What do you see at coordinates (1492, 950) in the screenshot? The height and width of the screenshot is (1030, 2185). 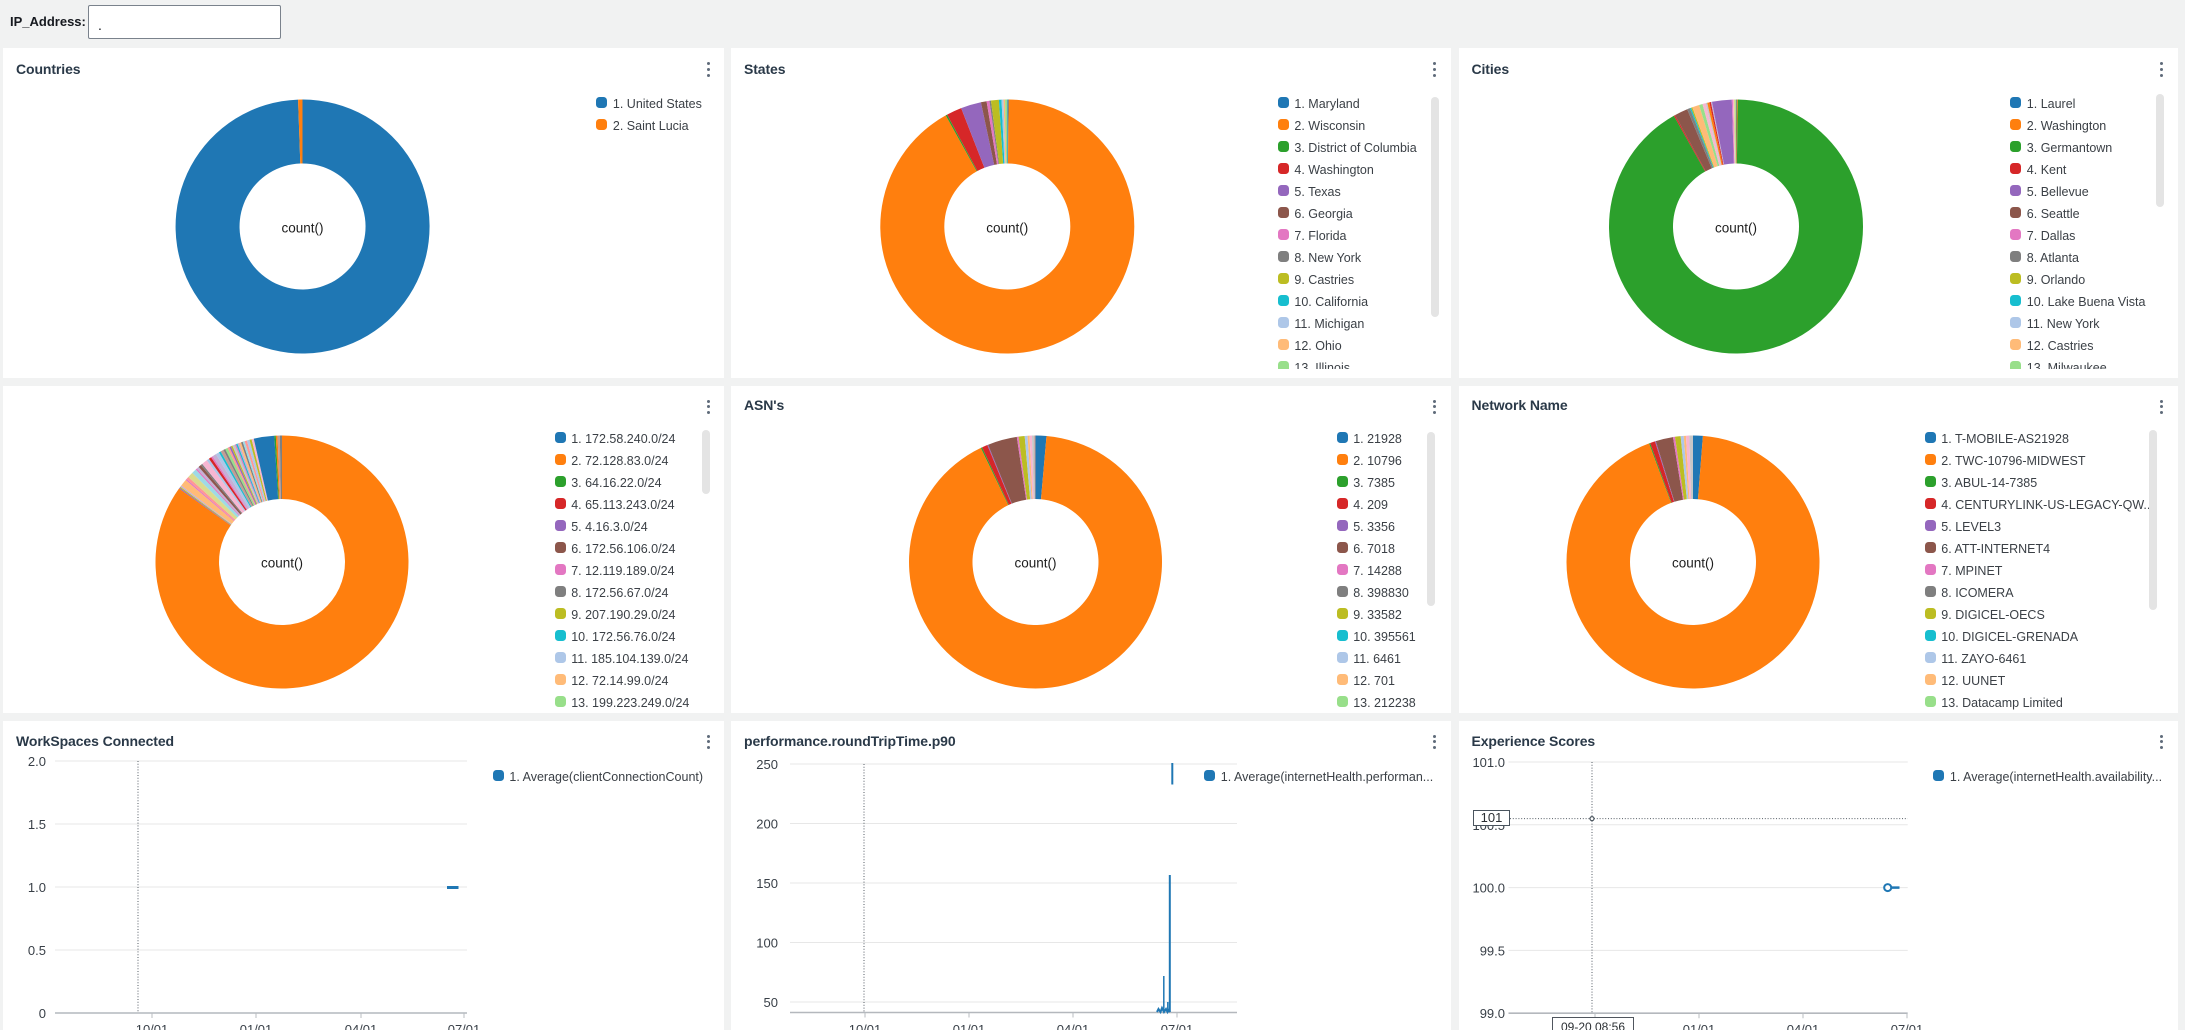 I see `svg-text: 99.5` at bounding box center [1492, 950].